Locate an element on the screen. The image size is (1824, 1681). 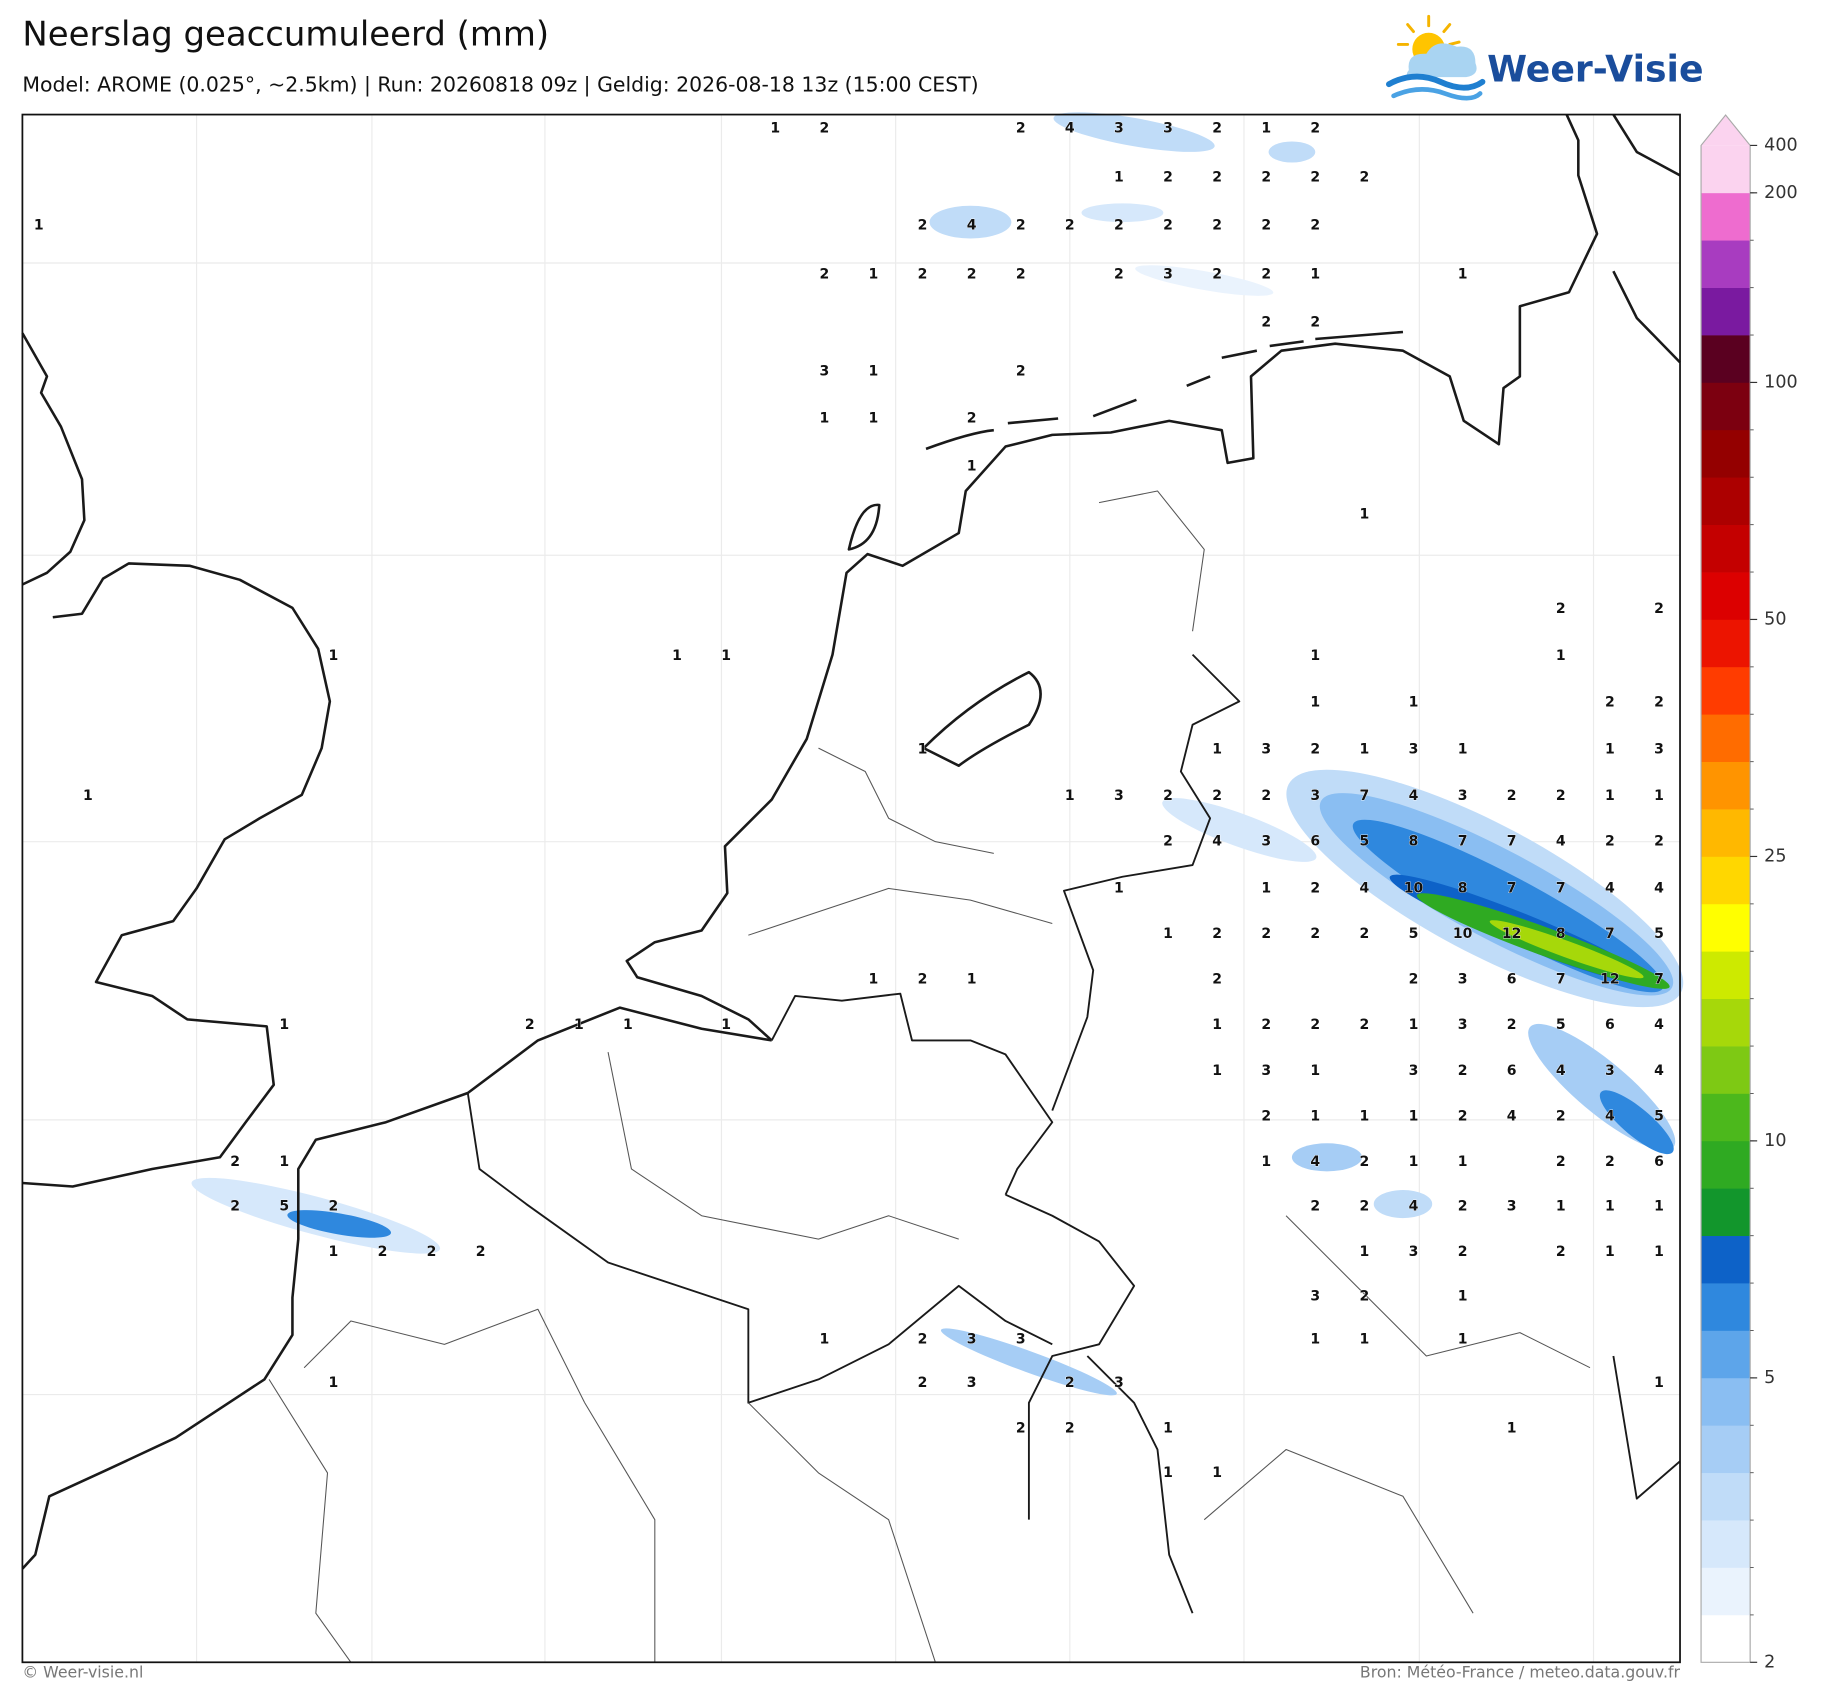
logo-sun-rays is located at coordinates (1428, 30).